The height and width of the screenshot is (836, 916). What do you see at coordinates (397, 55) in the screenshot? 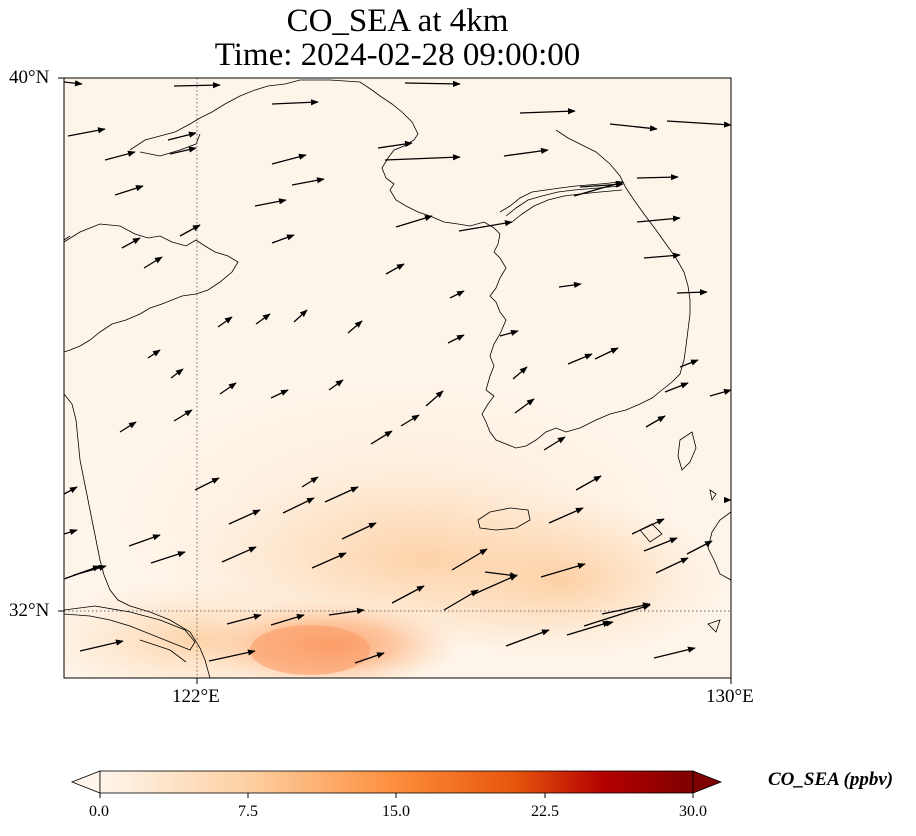
I see `title-line-2: Time: 2024-02-28 09:00:00` at bounding box center [397, 55].